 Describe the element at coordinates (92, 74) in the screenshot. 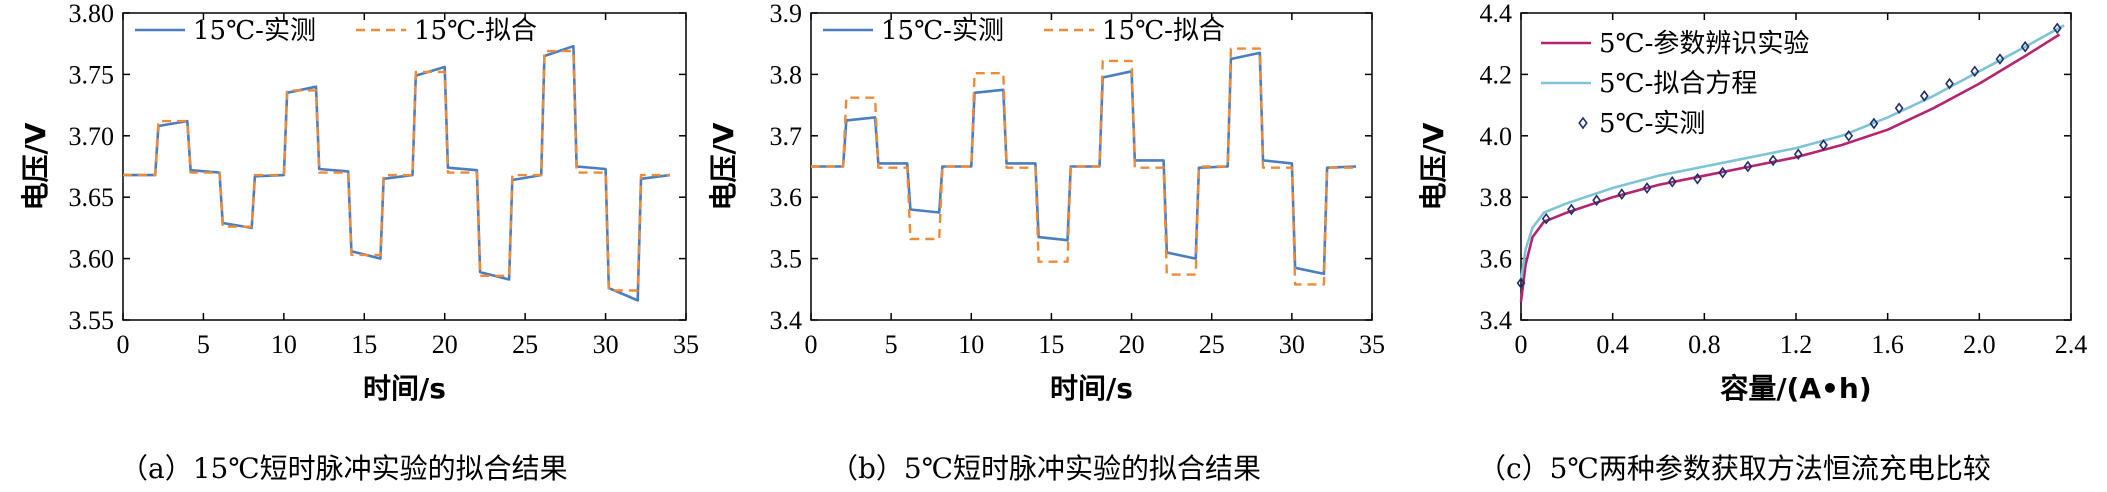

I see `y-tick-label: 3.75` at that location.